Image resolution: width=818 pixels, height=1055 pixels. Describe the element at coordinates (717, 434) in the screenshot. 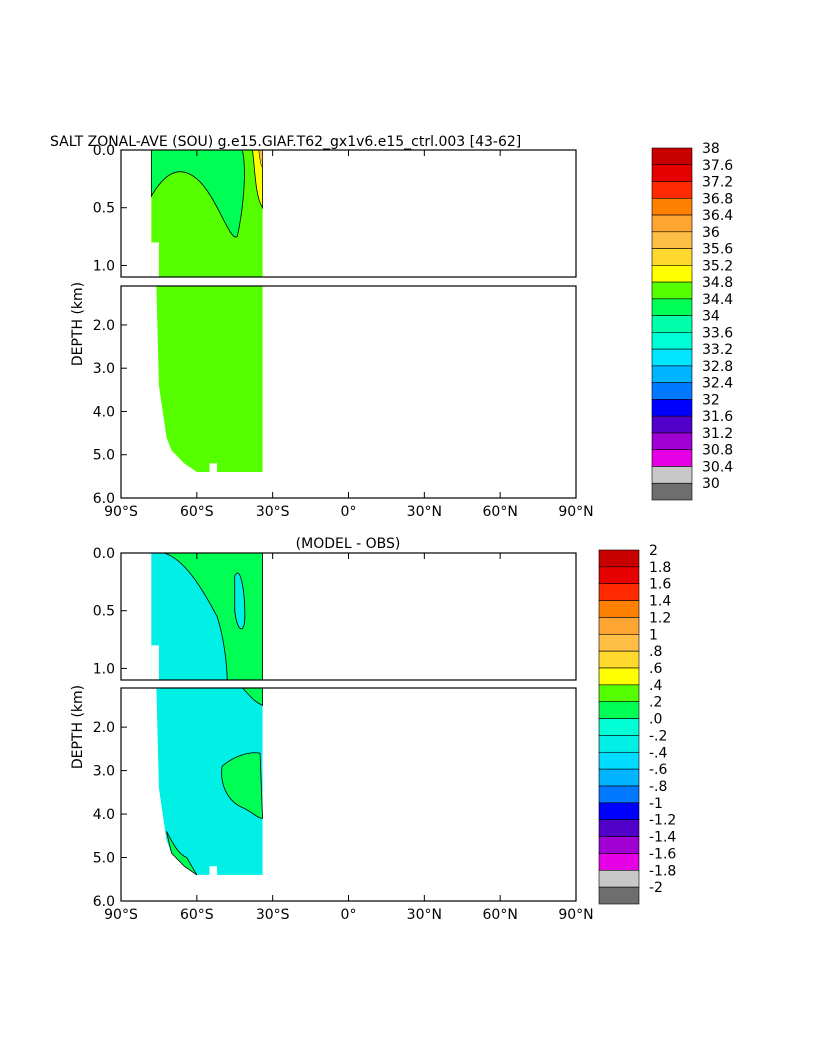

I see `colorbar-label: 31.2` at that location.